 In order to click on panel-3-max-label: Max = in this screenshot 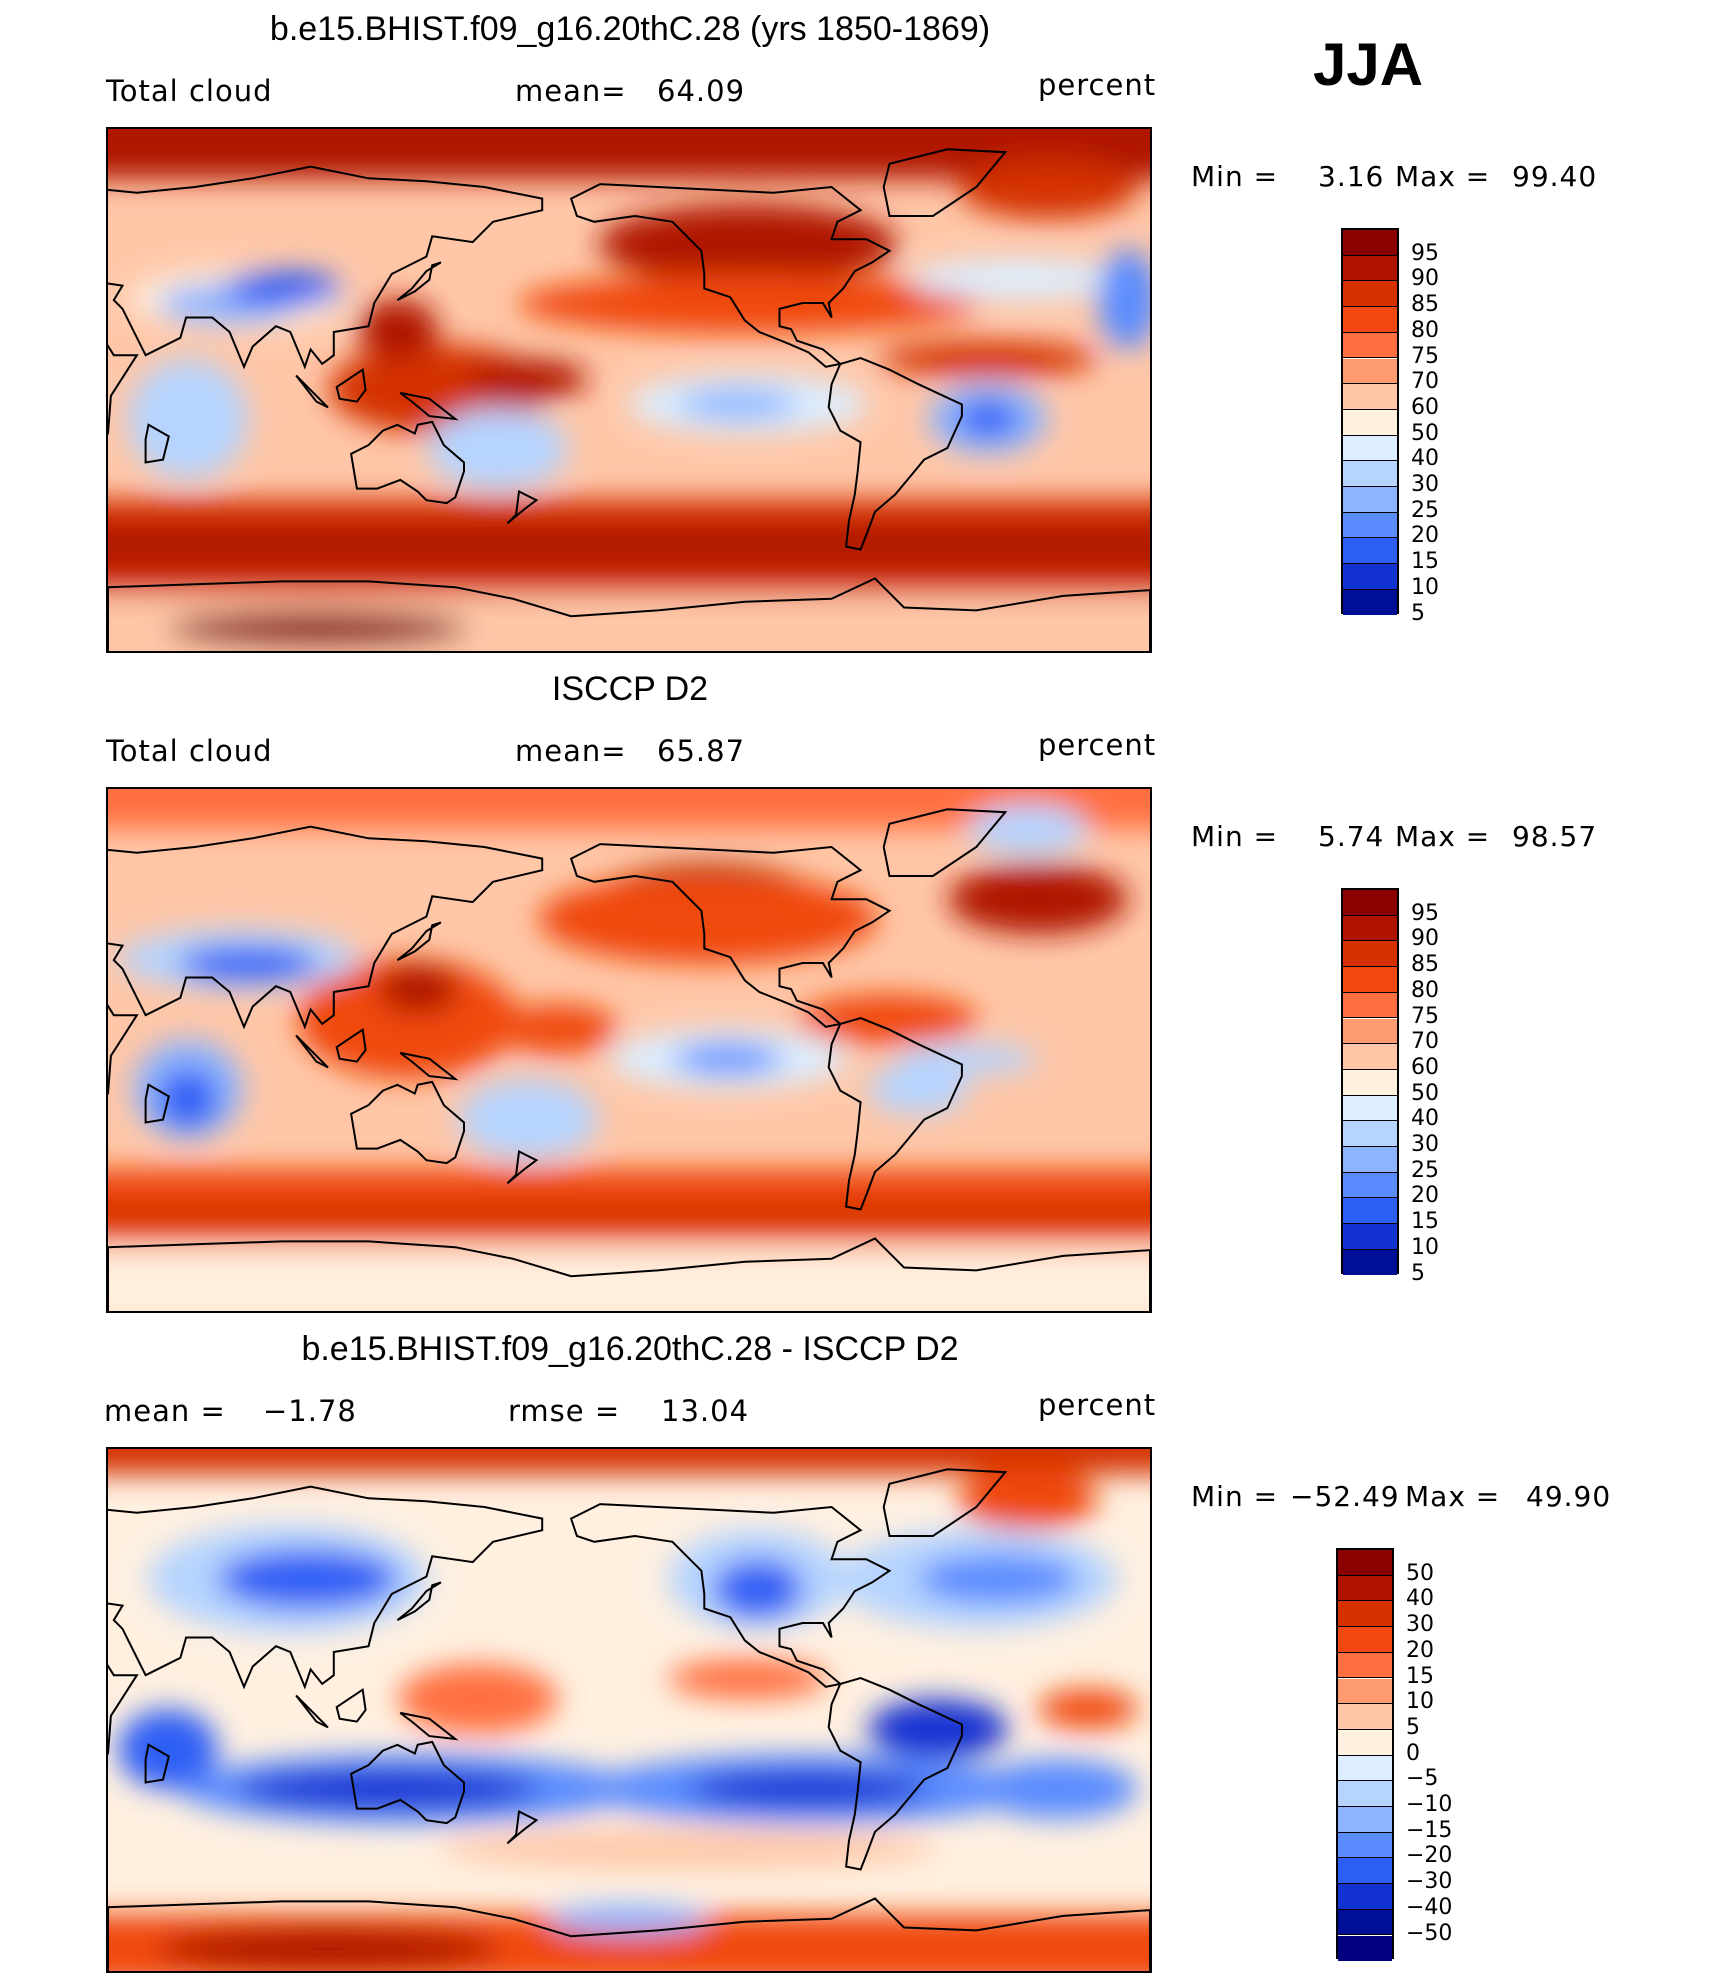, I will do `click(1453, 1496)`.